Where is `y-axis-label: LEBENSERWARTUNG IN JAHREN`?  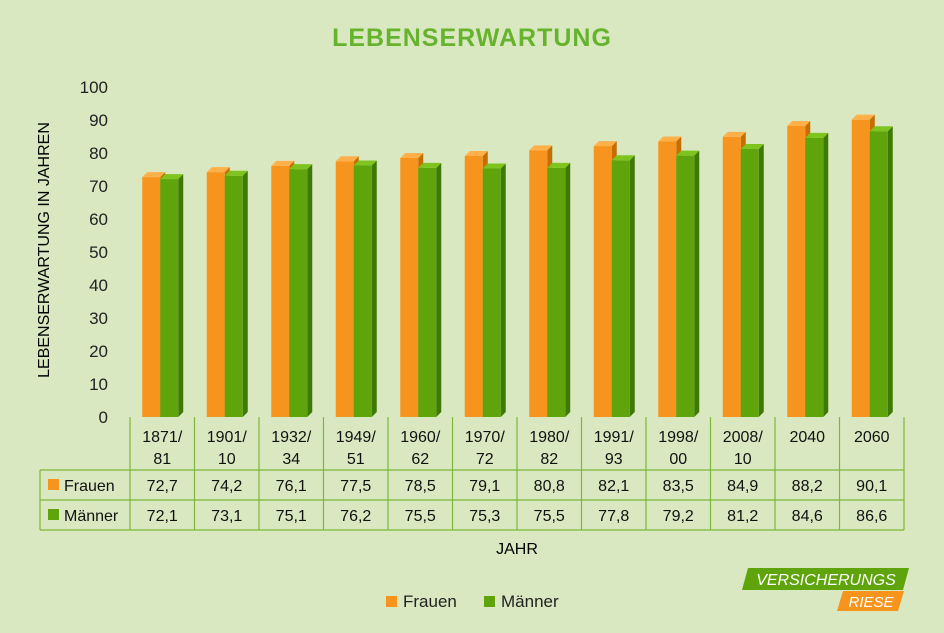 y-axis-label: LEBENSERWARTUNG IN JAHREN is located at coordinates (44, 250).